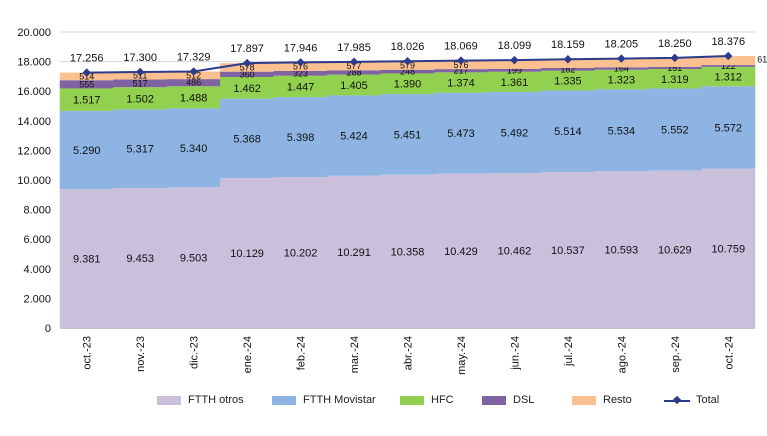 The image size is (767, 436). What do you see at coordinates (86, 84) in the screenshot?
I see `data-label: 555` at bounding box center [86, 84].